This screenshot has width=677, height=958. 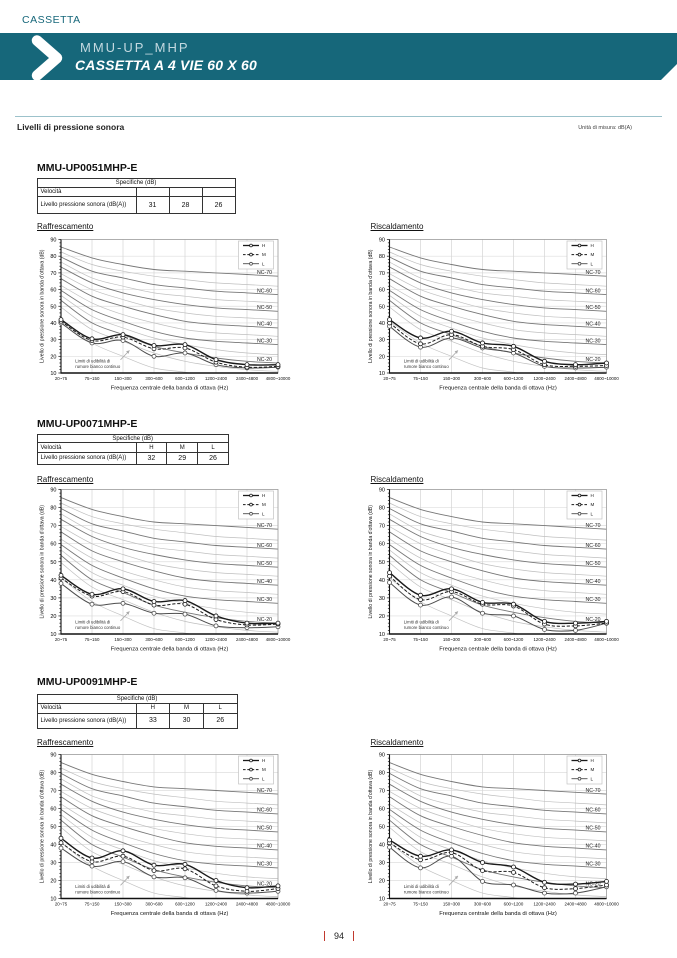 What do you see at coordinates (593, 811) in the screenshot?
I see `svg-text: NC-60` at bounding box center [593, 811].